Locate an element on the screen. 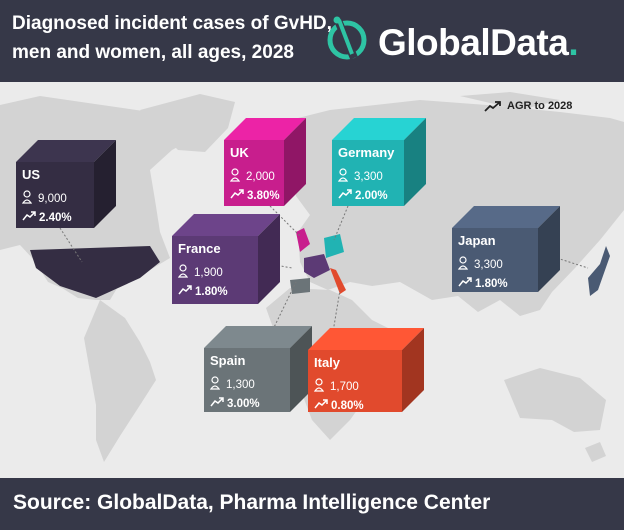  box-top-japan is located at coordinates (506, 217).